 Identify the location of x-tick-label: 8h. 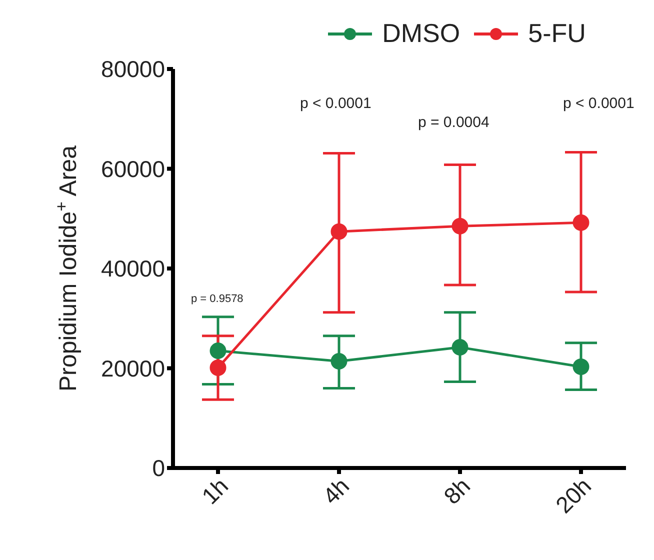
(457, 491).